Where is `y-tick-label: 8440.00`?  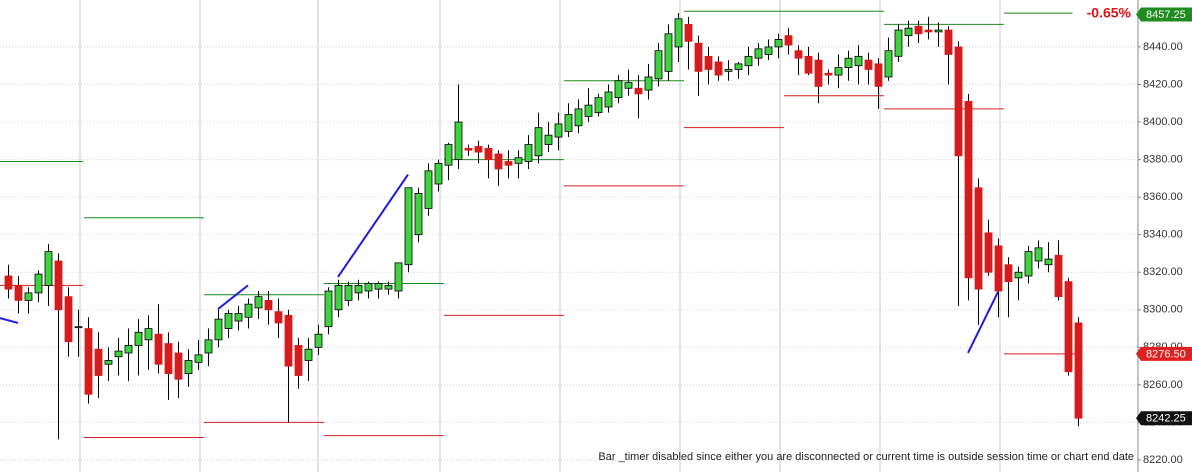
y-tick-label: 8440.00 is located at coordinates (1163, 47).